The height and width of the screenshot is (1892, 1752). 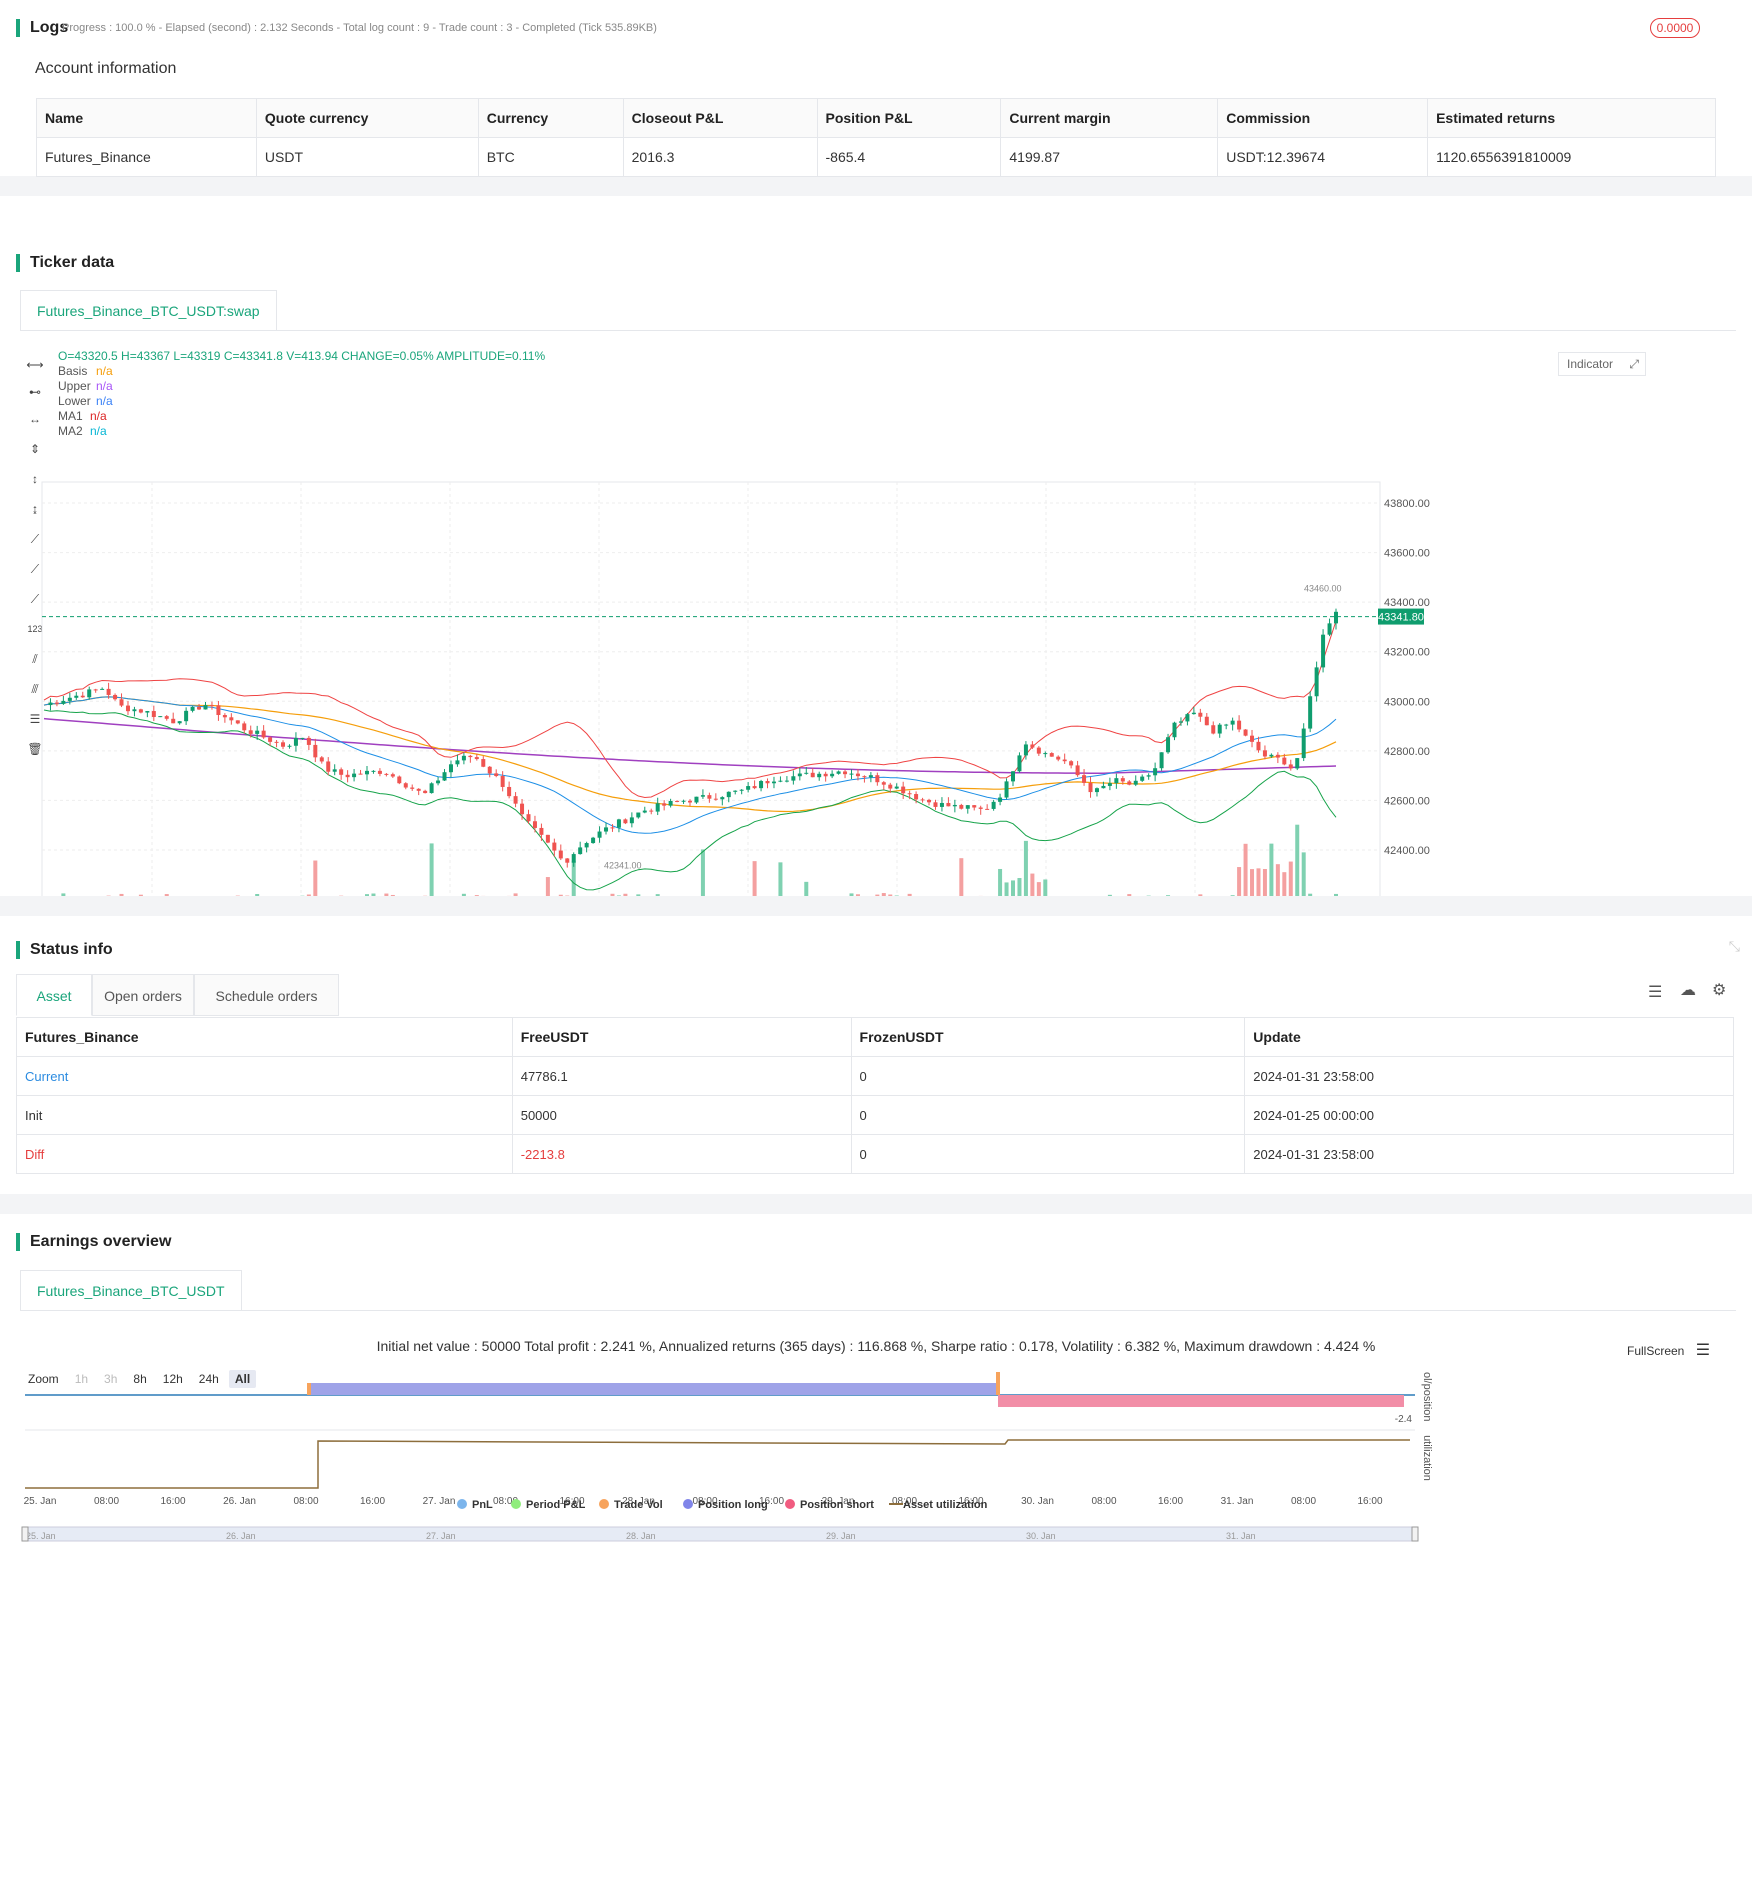 I want to click on date-tick-label: 16:00, so click(x=1369, y=1501).